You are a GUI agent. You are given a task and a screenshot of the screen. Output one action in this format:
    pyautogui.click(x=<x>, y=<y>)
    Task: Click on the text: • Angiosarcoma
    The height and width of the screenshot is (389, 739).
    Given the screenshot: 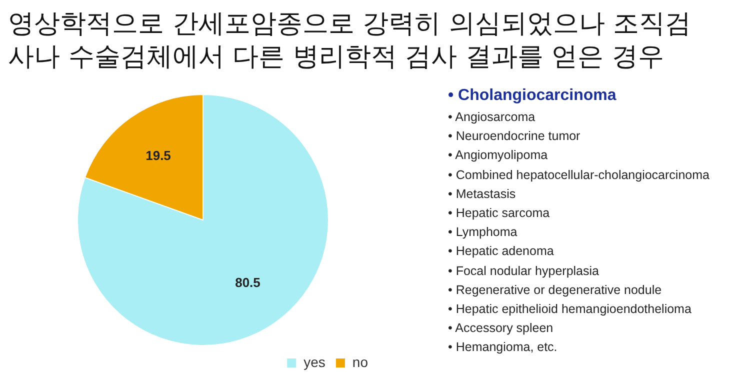 What is the action you would take?
    pyautogui.click(x=492, y=117)
    